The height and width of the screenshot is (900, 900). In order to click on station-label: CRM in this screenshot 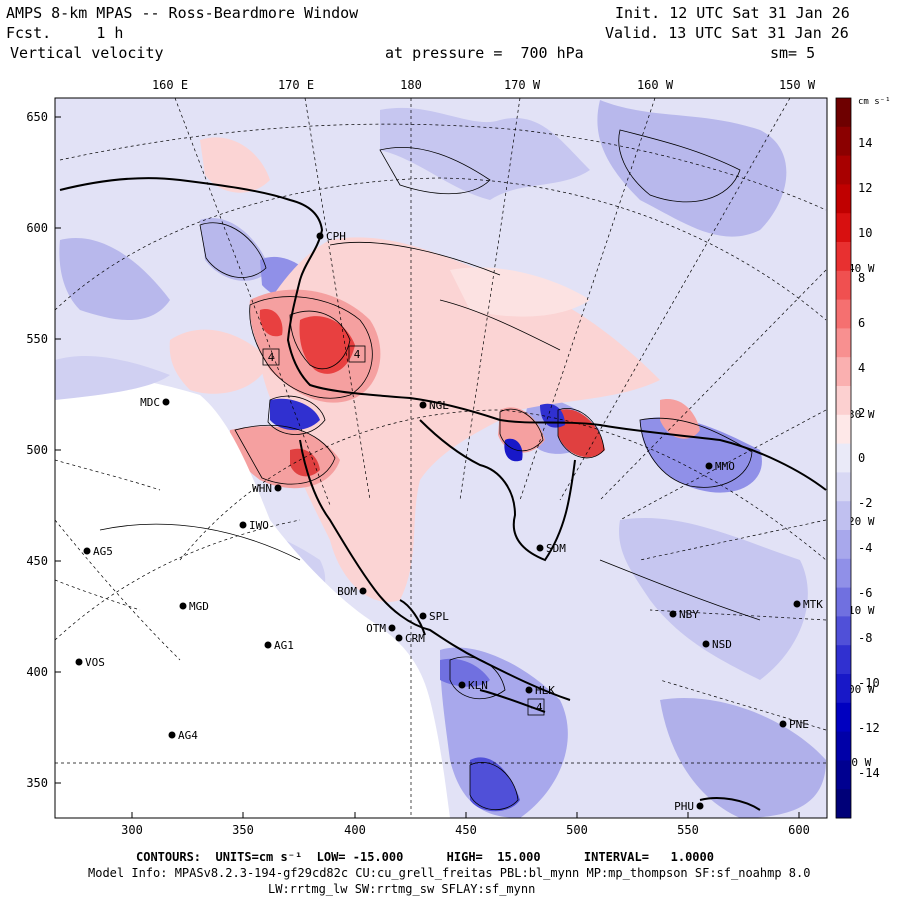, I will do `click(415, 638)`.